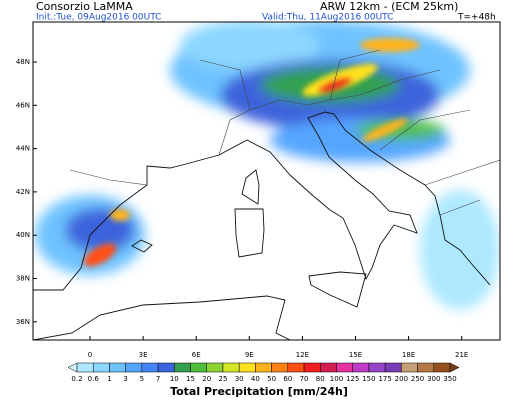 Image resolution: width=518 pixels, height=404 pixels. What do you see at coordinates (449, 379) in the screenshot?
I see `colorbar-label: 350` at bounding box center [449, 379].